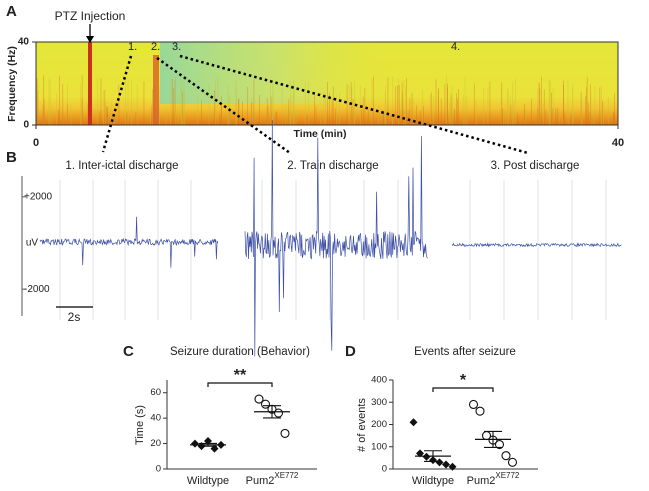 Image resolution: width=649 pixels, height=491 pixels. I want to click on panel-label: B, so click(11, 157).